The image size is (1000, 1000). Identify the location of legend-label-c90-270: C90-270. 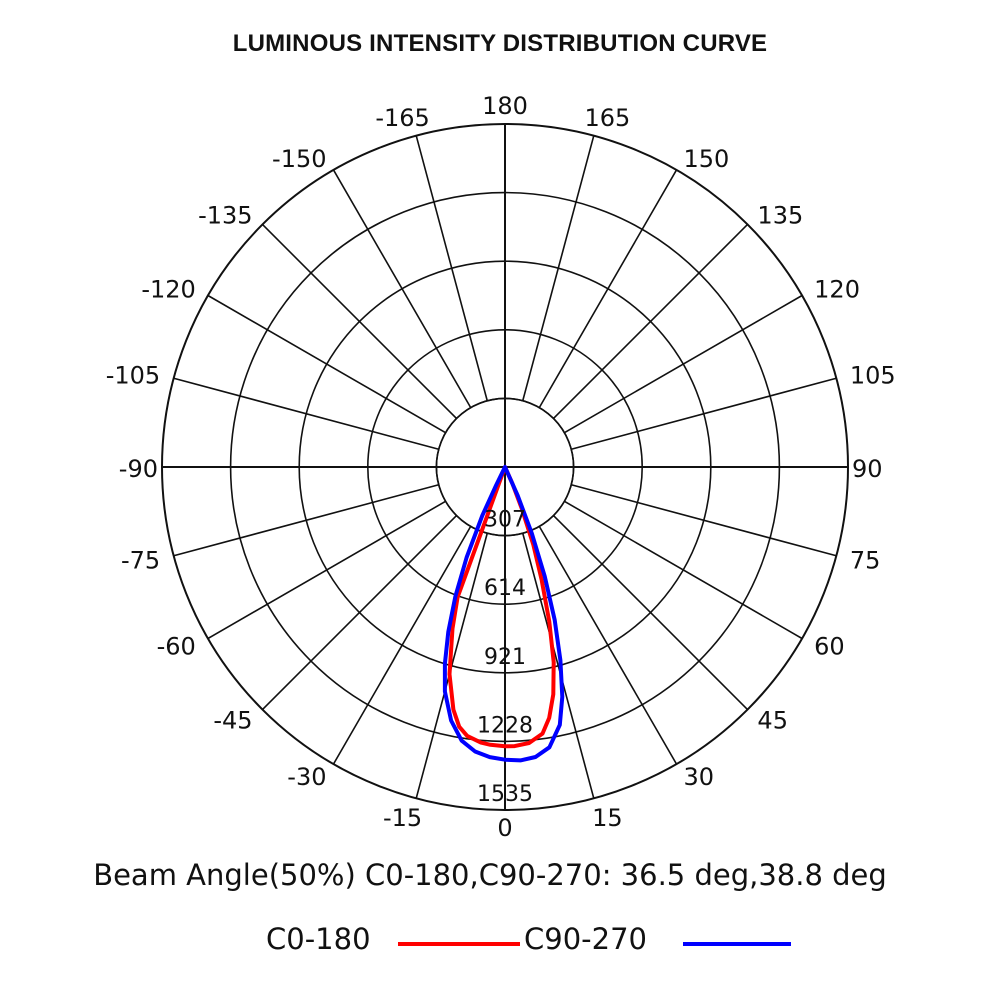
(585, 939).